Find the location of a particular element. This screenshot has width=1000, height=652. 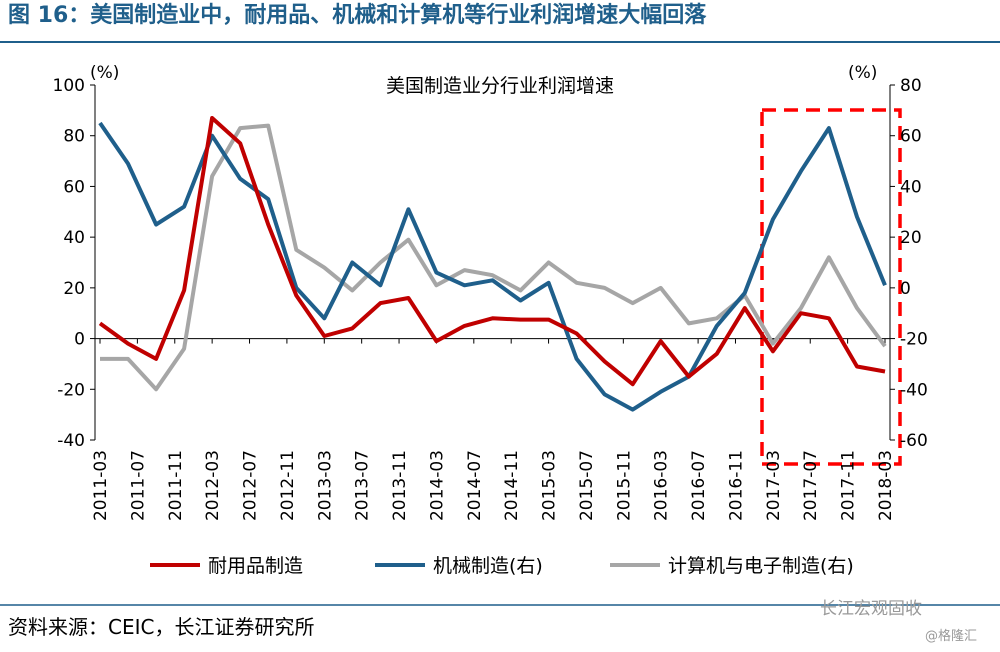

y2-tick-label: -20 is located at coordinates (914, 340).